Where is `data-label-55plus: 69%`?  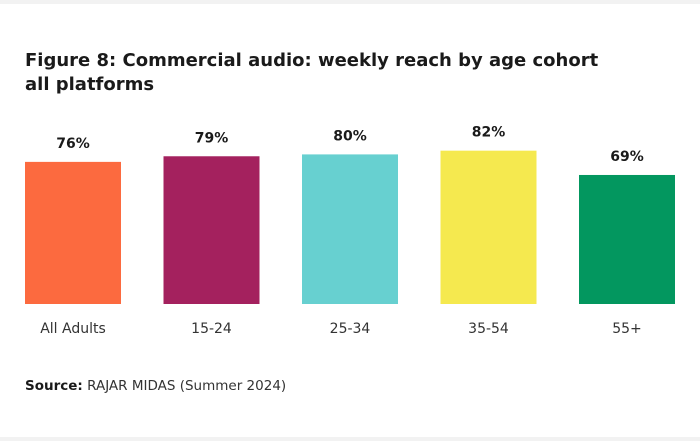
data-label-55plus: 69% is located at coordinates (627, 157).